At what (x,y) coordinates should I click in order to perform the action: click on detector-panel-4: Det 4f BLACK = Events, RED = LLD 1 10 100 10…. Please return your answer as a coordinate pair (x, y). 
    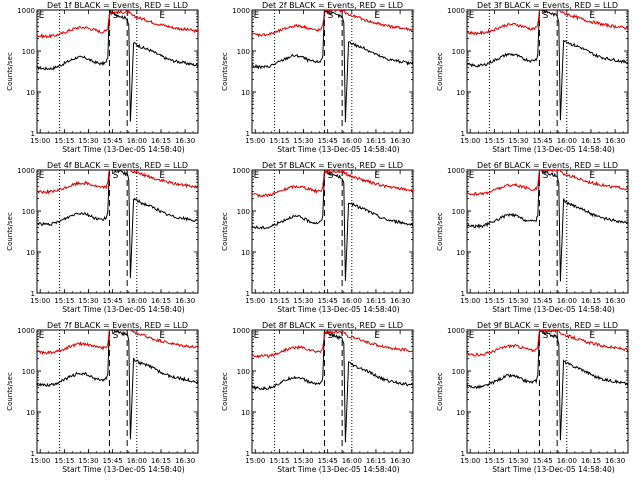
    Looking at the image, I should click on (102, 237).